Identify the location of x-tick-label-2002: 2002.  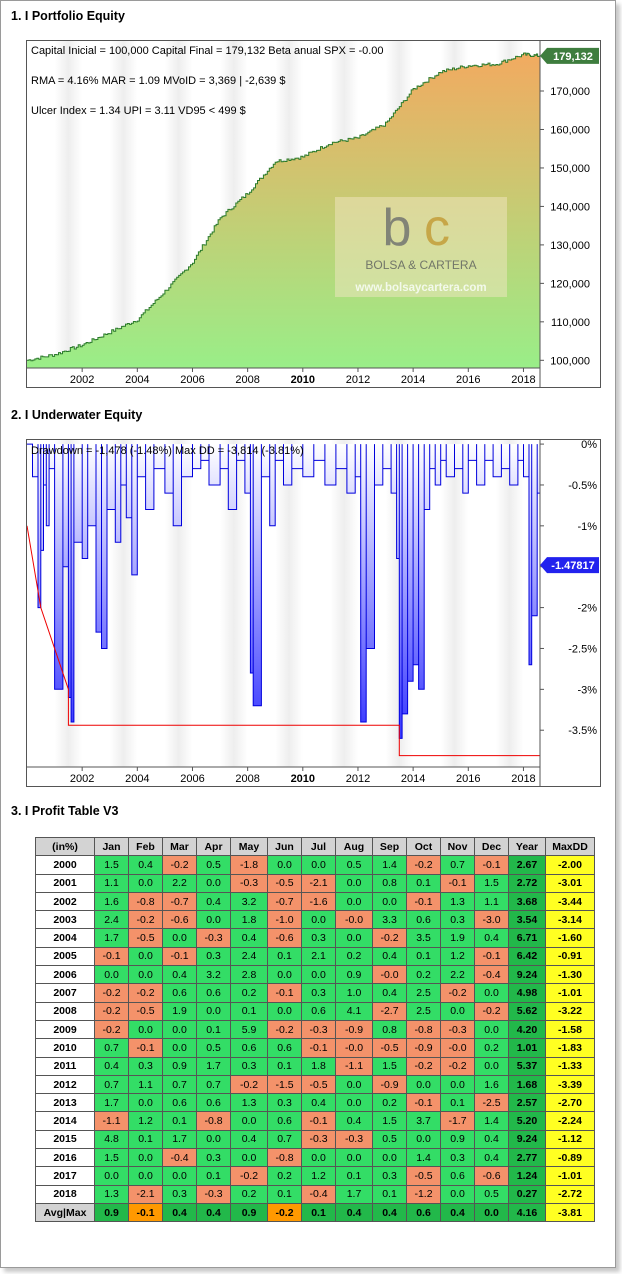
(82, 779).